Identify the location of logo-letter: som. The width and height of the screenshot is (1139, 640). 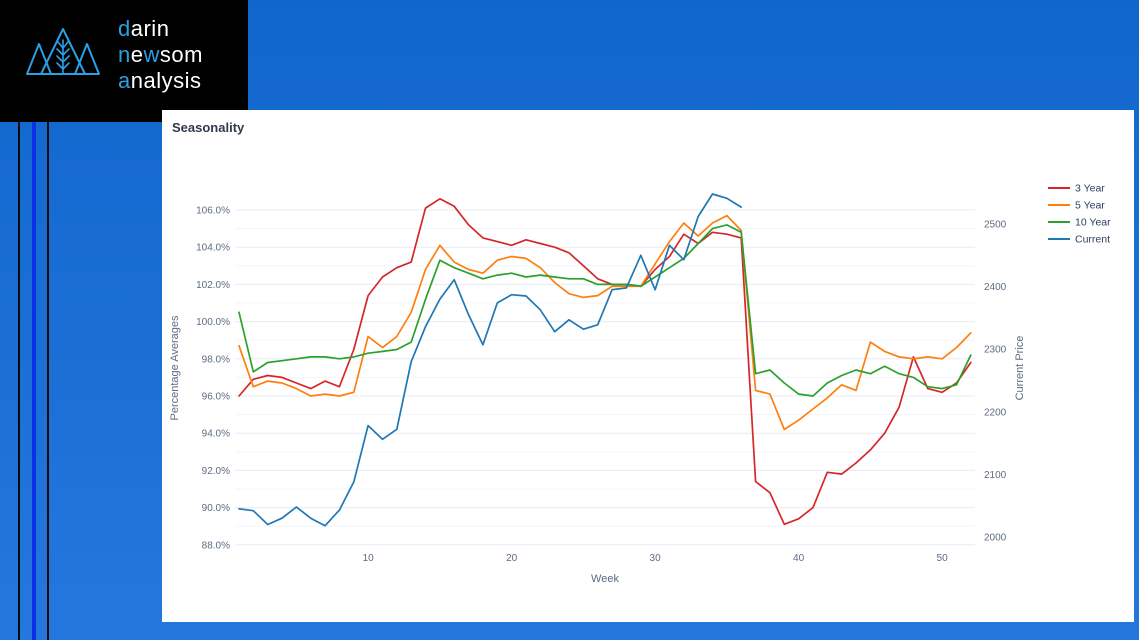
(181, 54).